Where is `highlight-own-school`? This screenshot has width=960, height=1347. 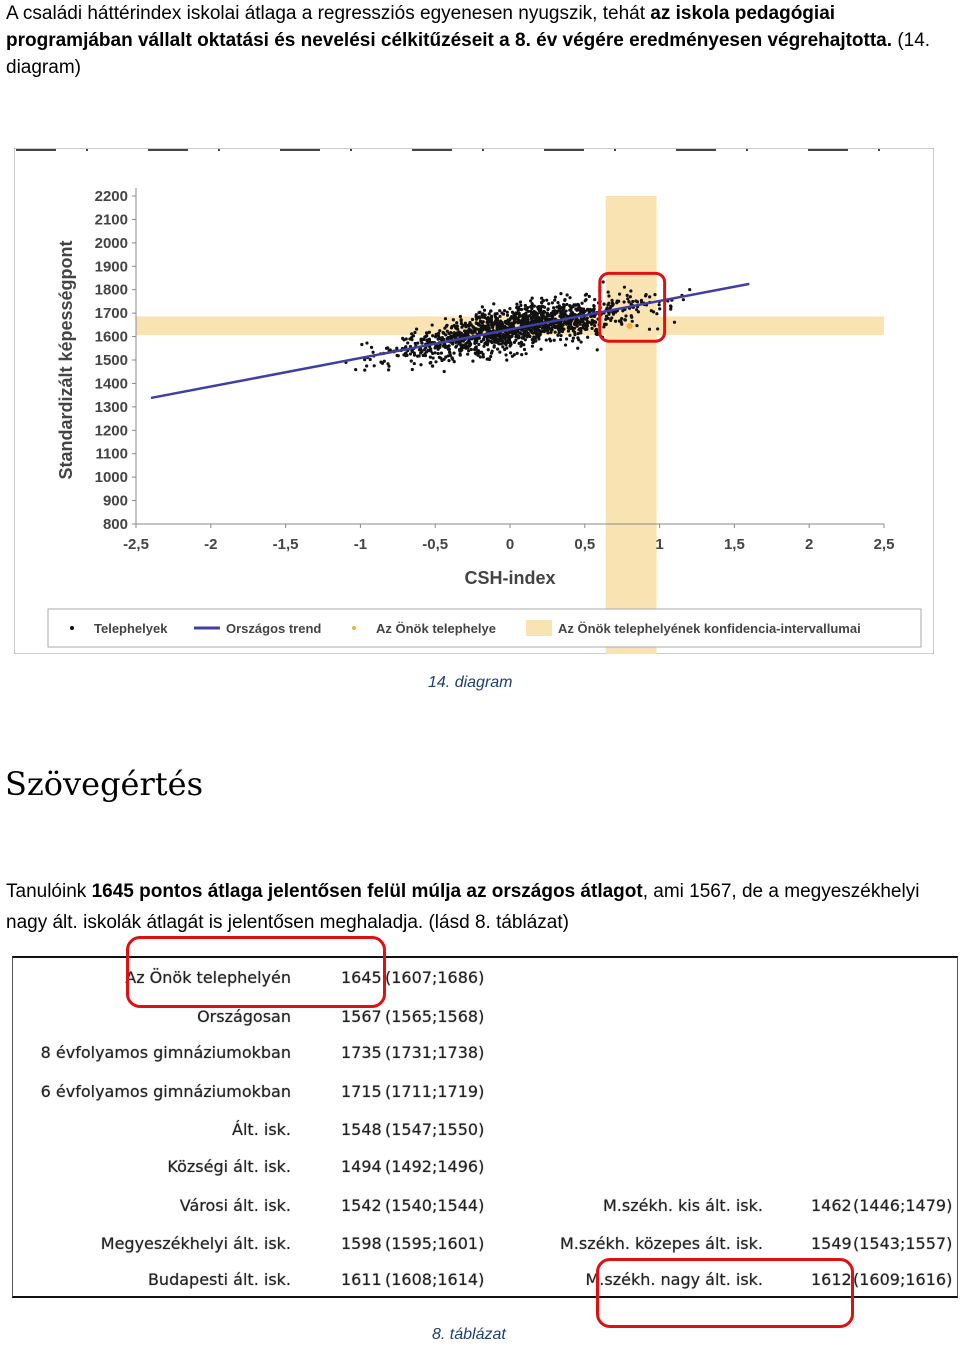 highlight-own-school is located at coordinates (256, 972).